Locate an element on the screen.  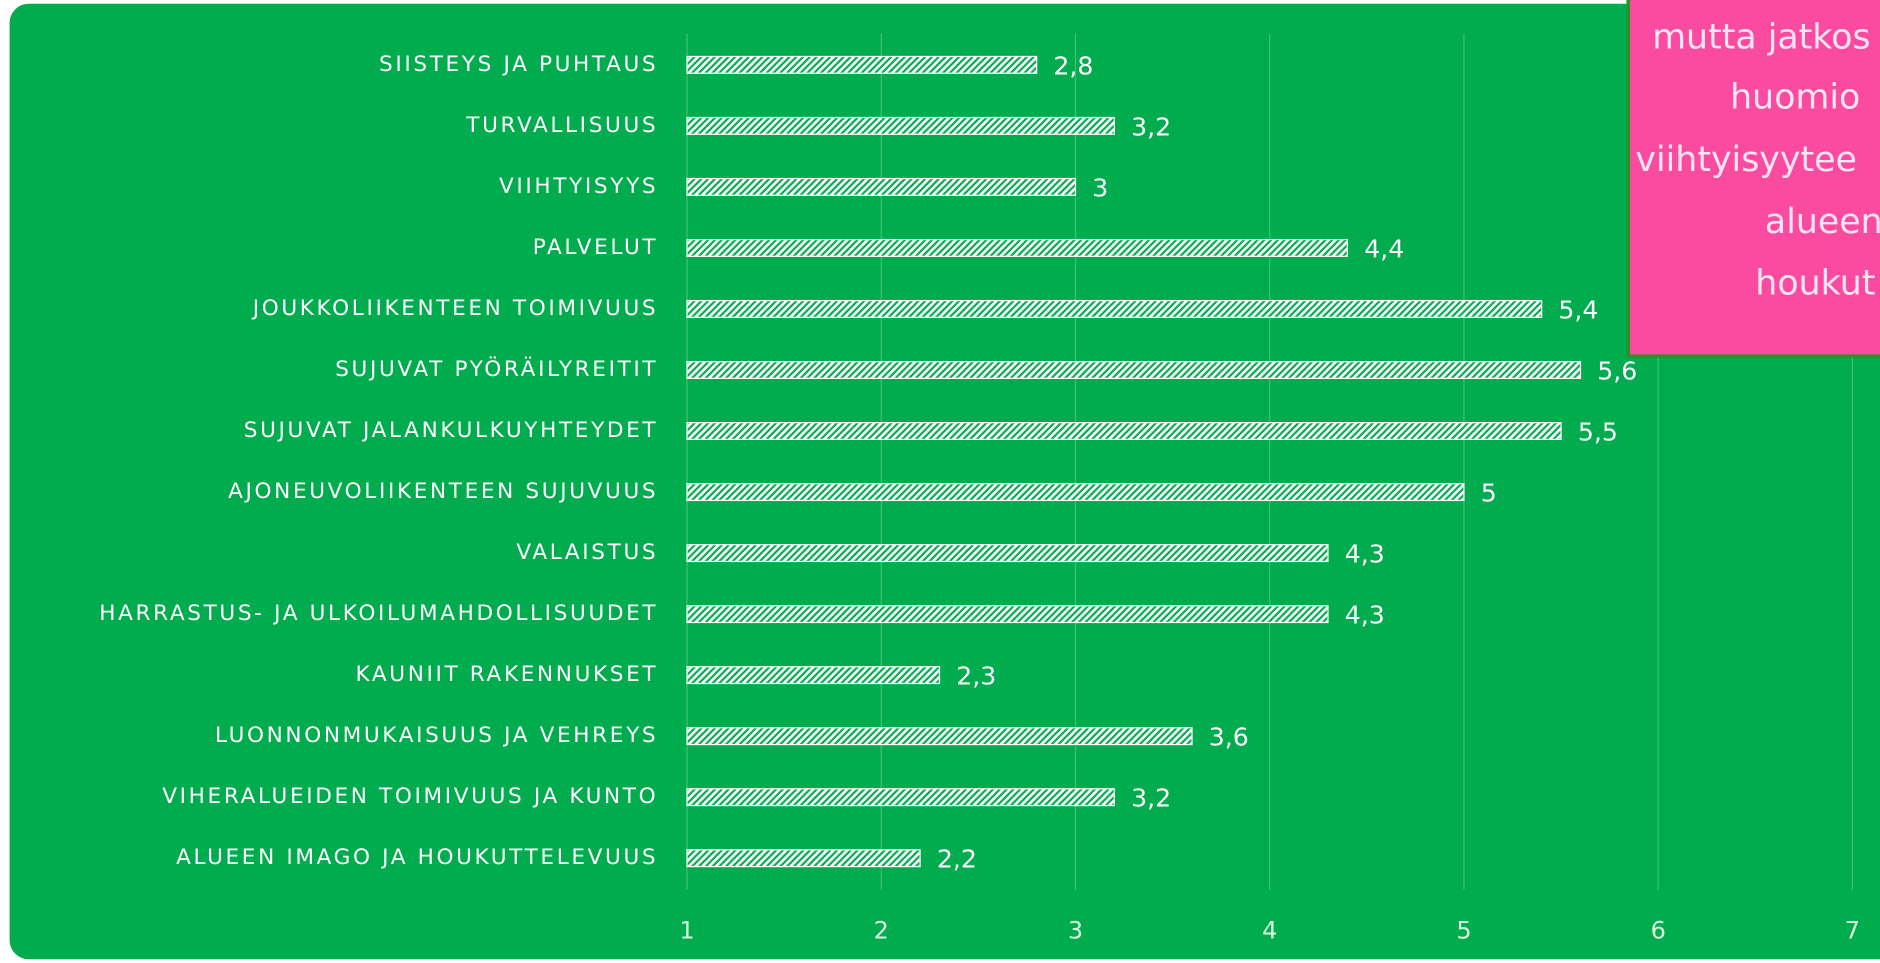
value-label: 2,2 is located at coordinates (957, 859).